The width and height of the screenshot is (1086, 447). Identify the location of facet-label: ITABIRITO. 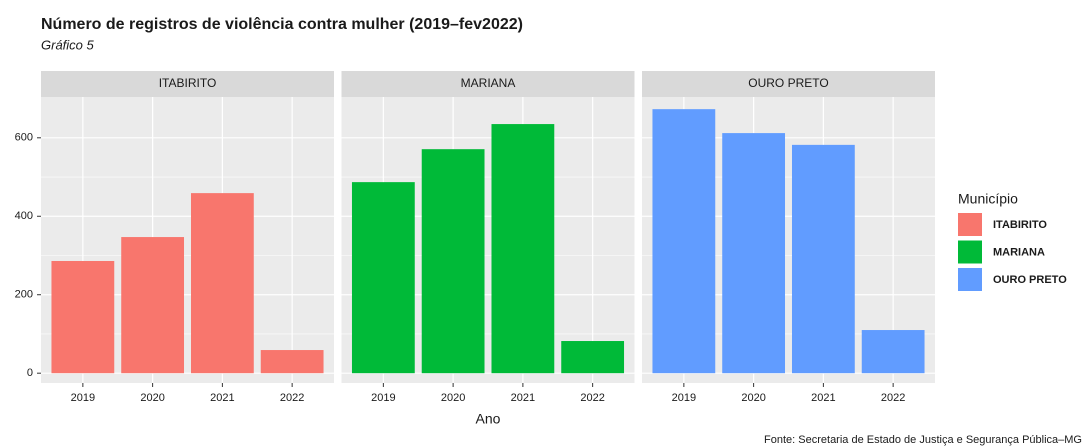
(188, 83).